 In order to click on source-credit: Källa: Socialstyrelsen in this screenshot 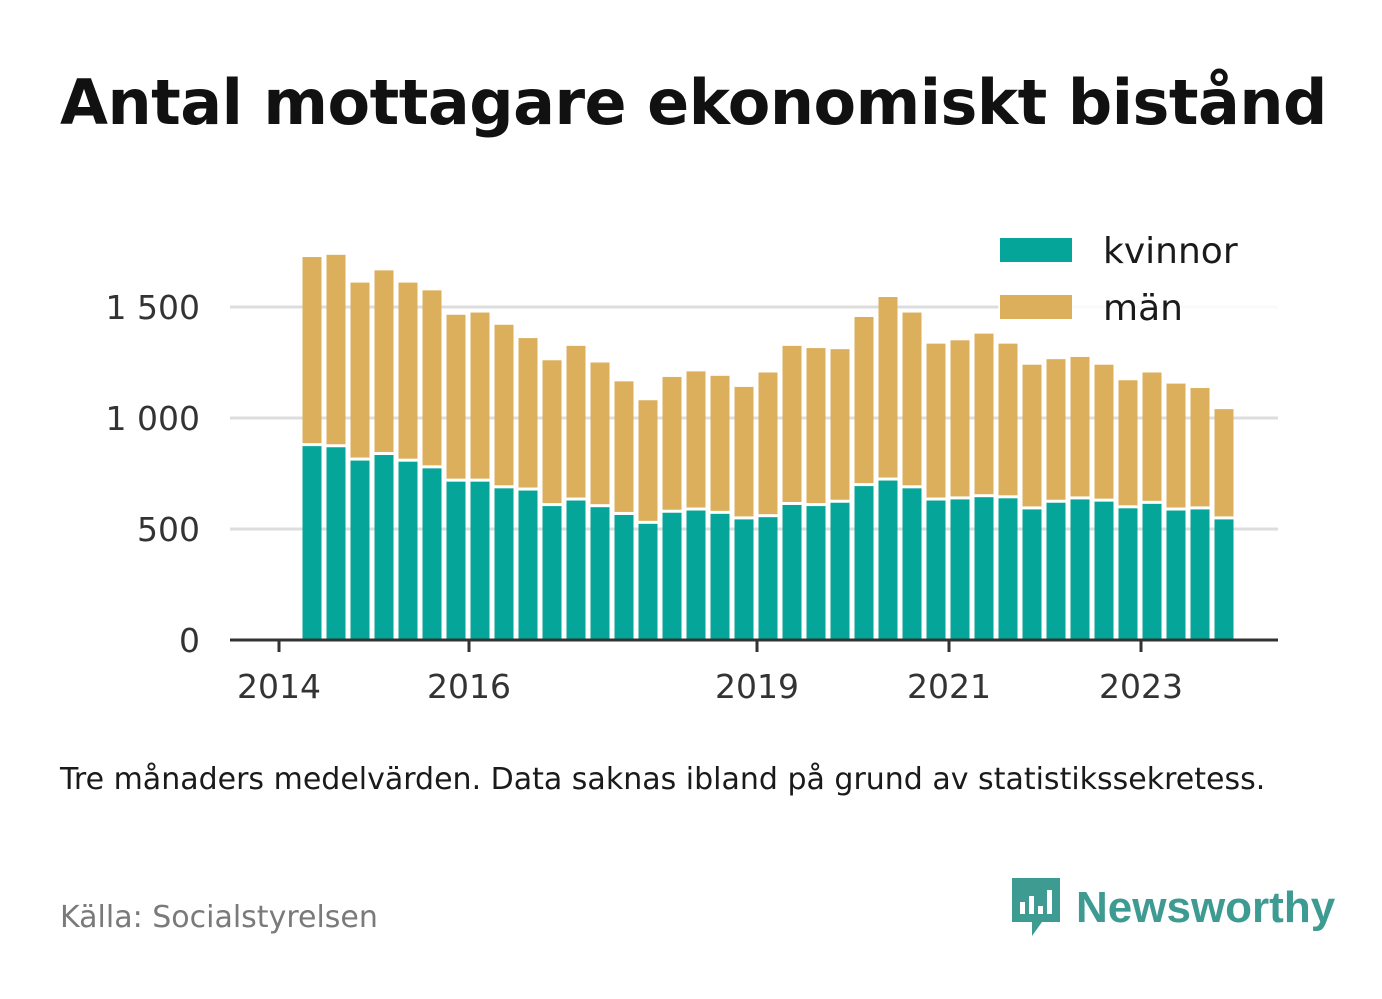, I will do `click(219, 917)`.